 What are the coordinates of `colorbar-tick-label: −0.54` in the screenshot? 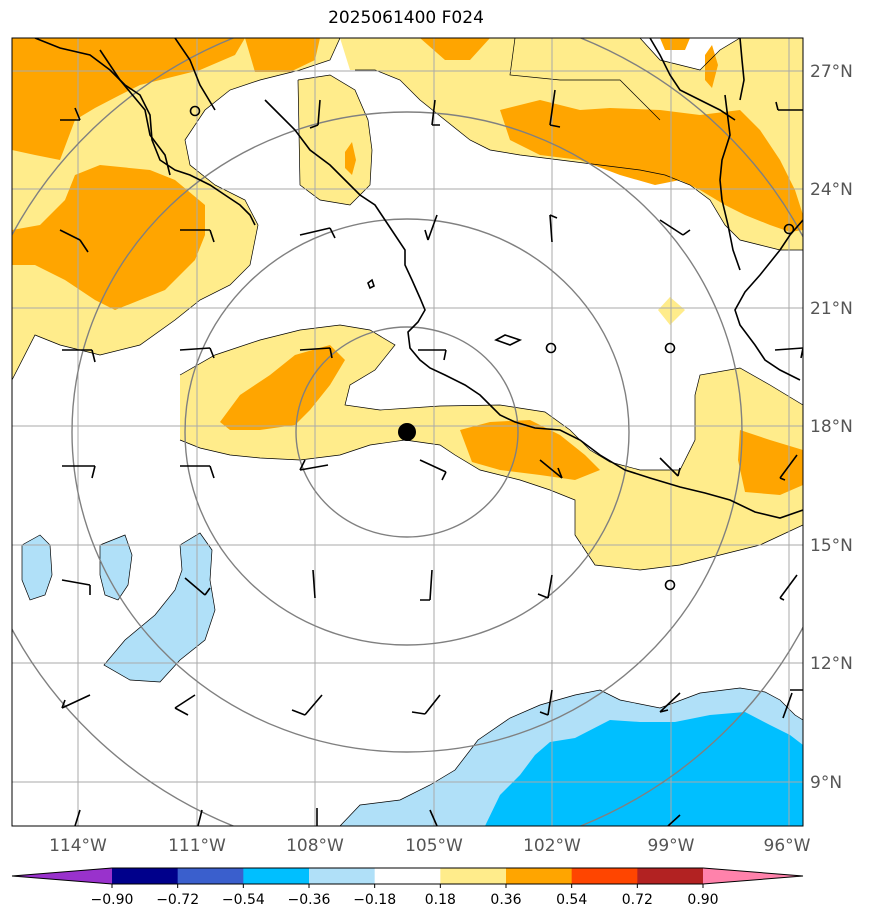 It's located at (243, 900).